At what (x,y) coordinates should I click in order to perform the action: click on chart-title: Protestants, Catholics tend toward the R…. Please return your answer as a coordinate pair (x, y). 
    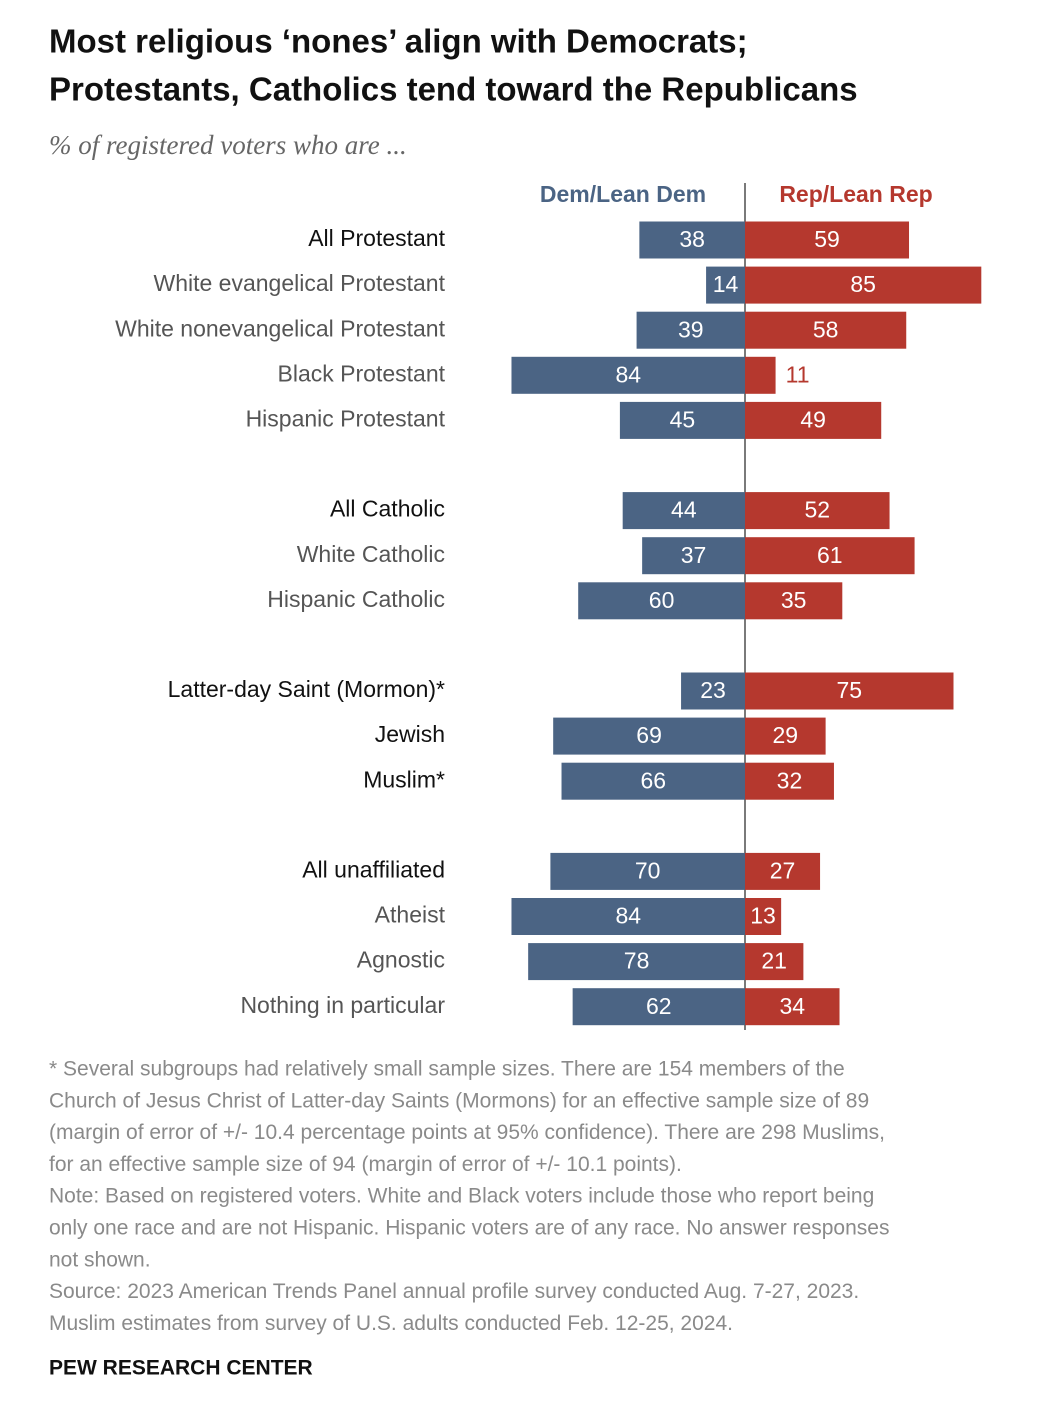
    Looking at the image, I should click on (453, 89).